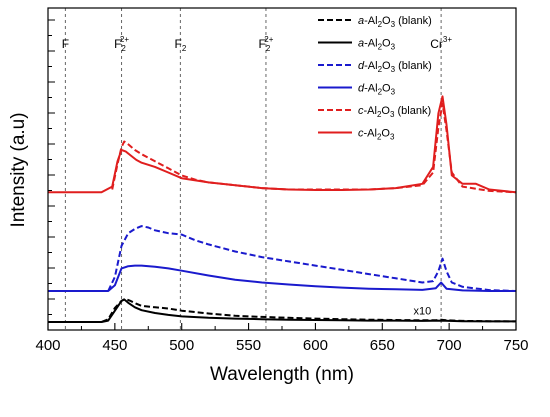 The height and width of the screenshot is (417, 550). I want to click on annotations: x10, so click(423, 311).